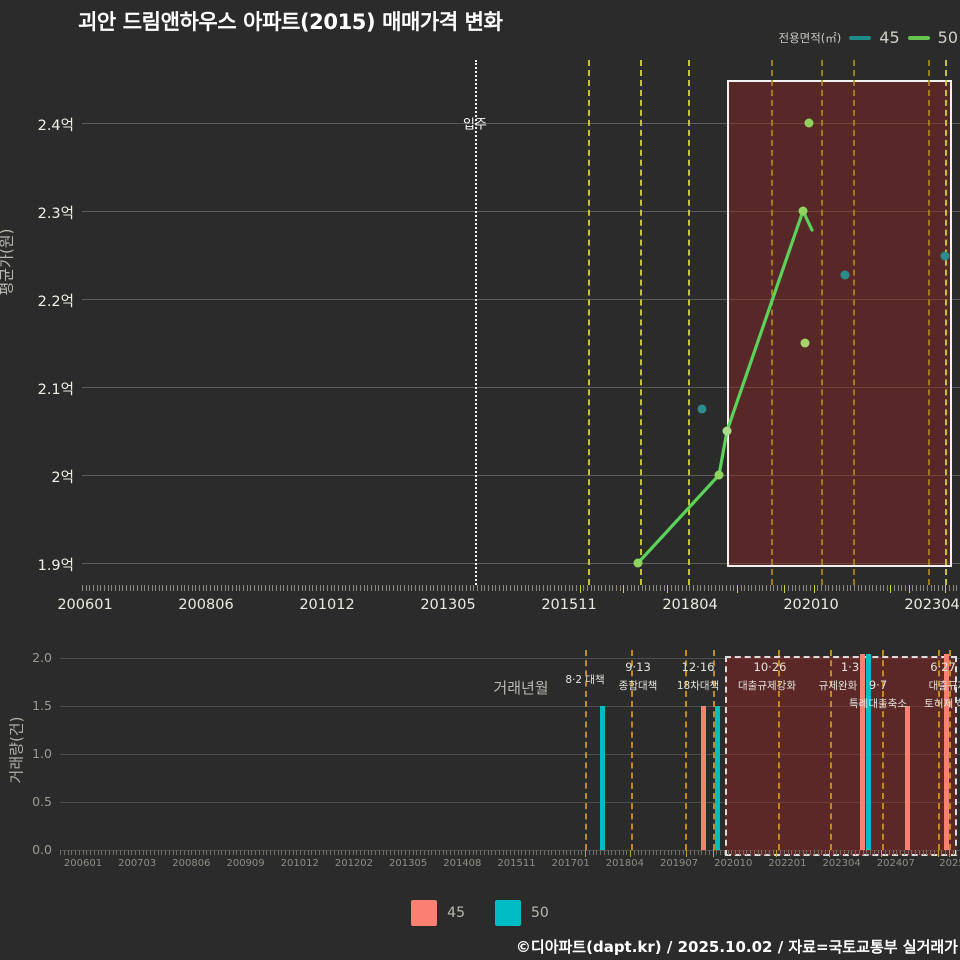 This screenshot has height=960, width=960. What do you see at coordinates (725, 387) in the screenshot?
I see `series-50-line` at bounding box center [725, 387].